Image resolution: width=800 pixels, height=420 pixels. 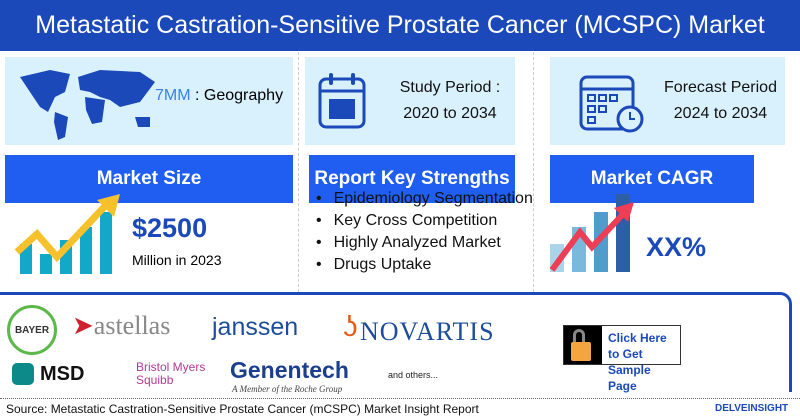 What do you see at coordinates (350, 327) in the screenshot?
I see `novartis-flame-icon: ʖ` at bounding box center [350, 327].